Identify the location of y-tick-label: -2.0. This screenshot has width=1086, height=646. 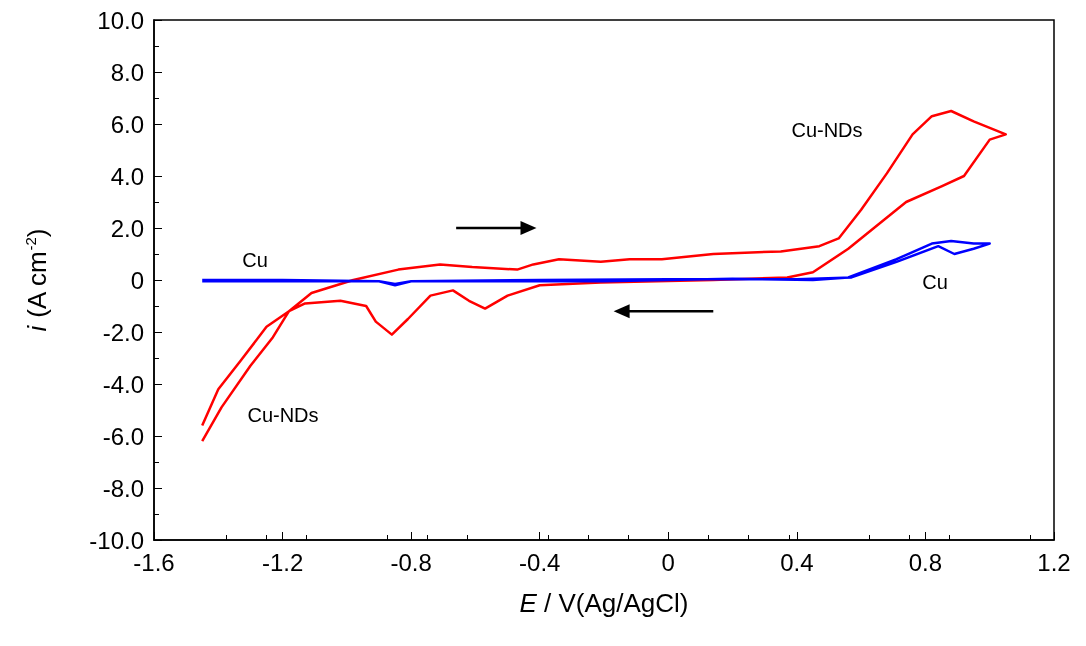
(123, 332).